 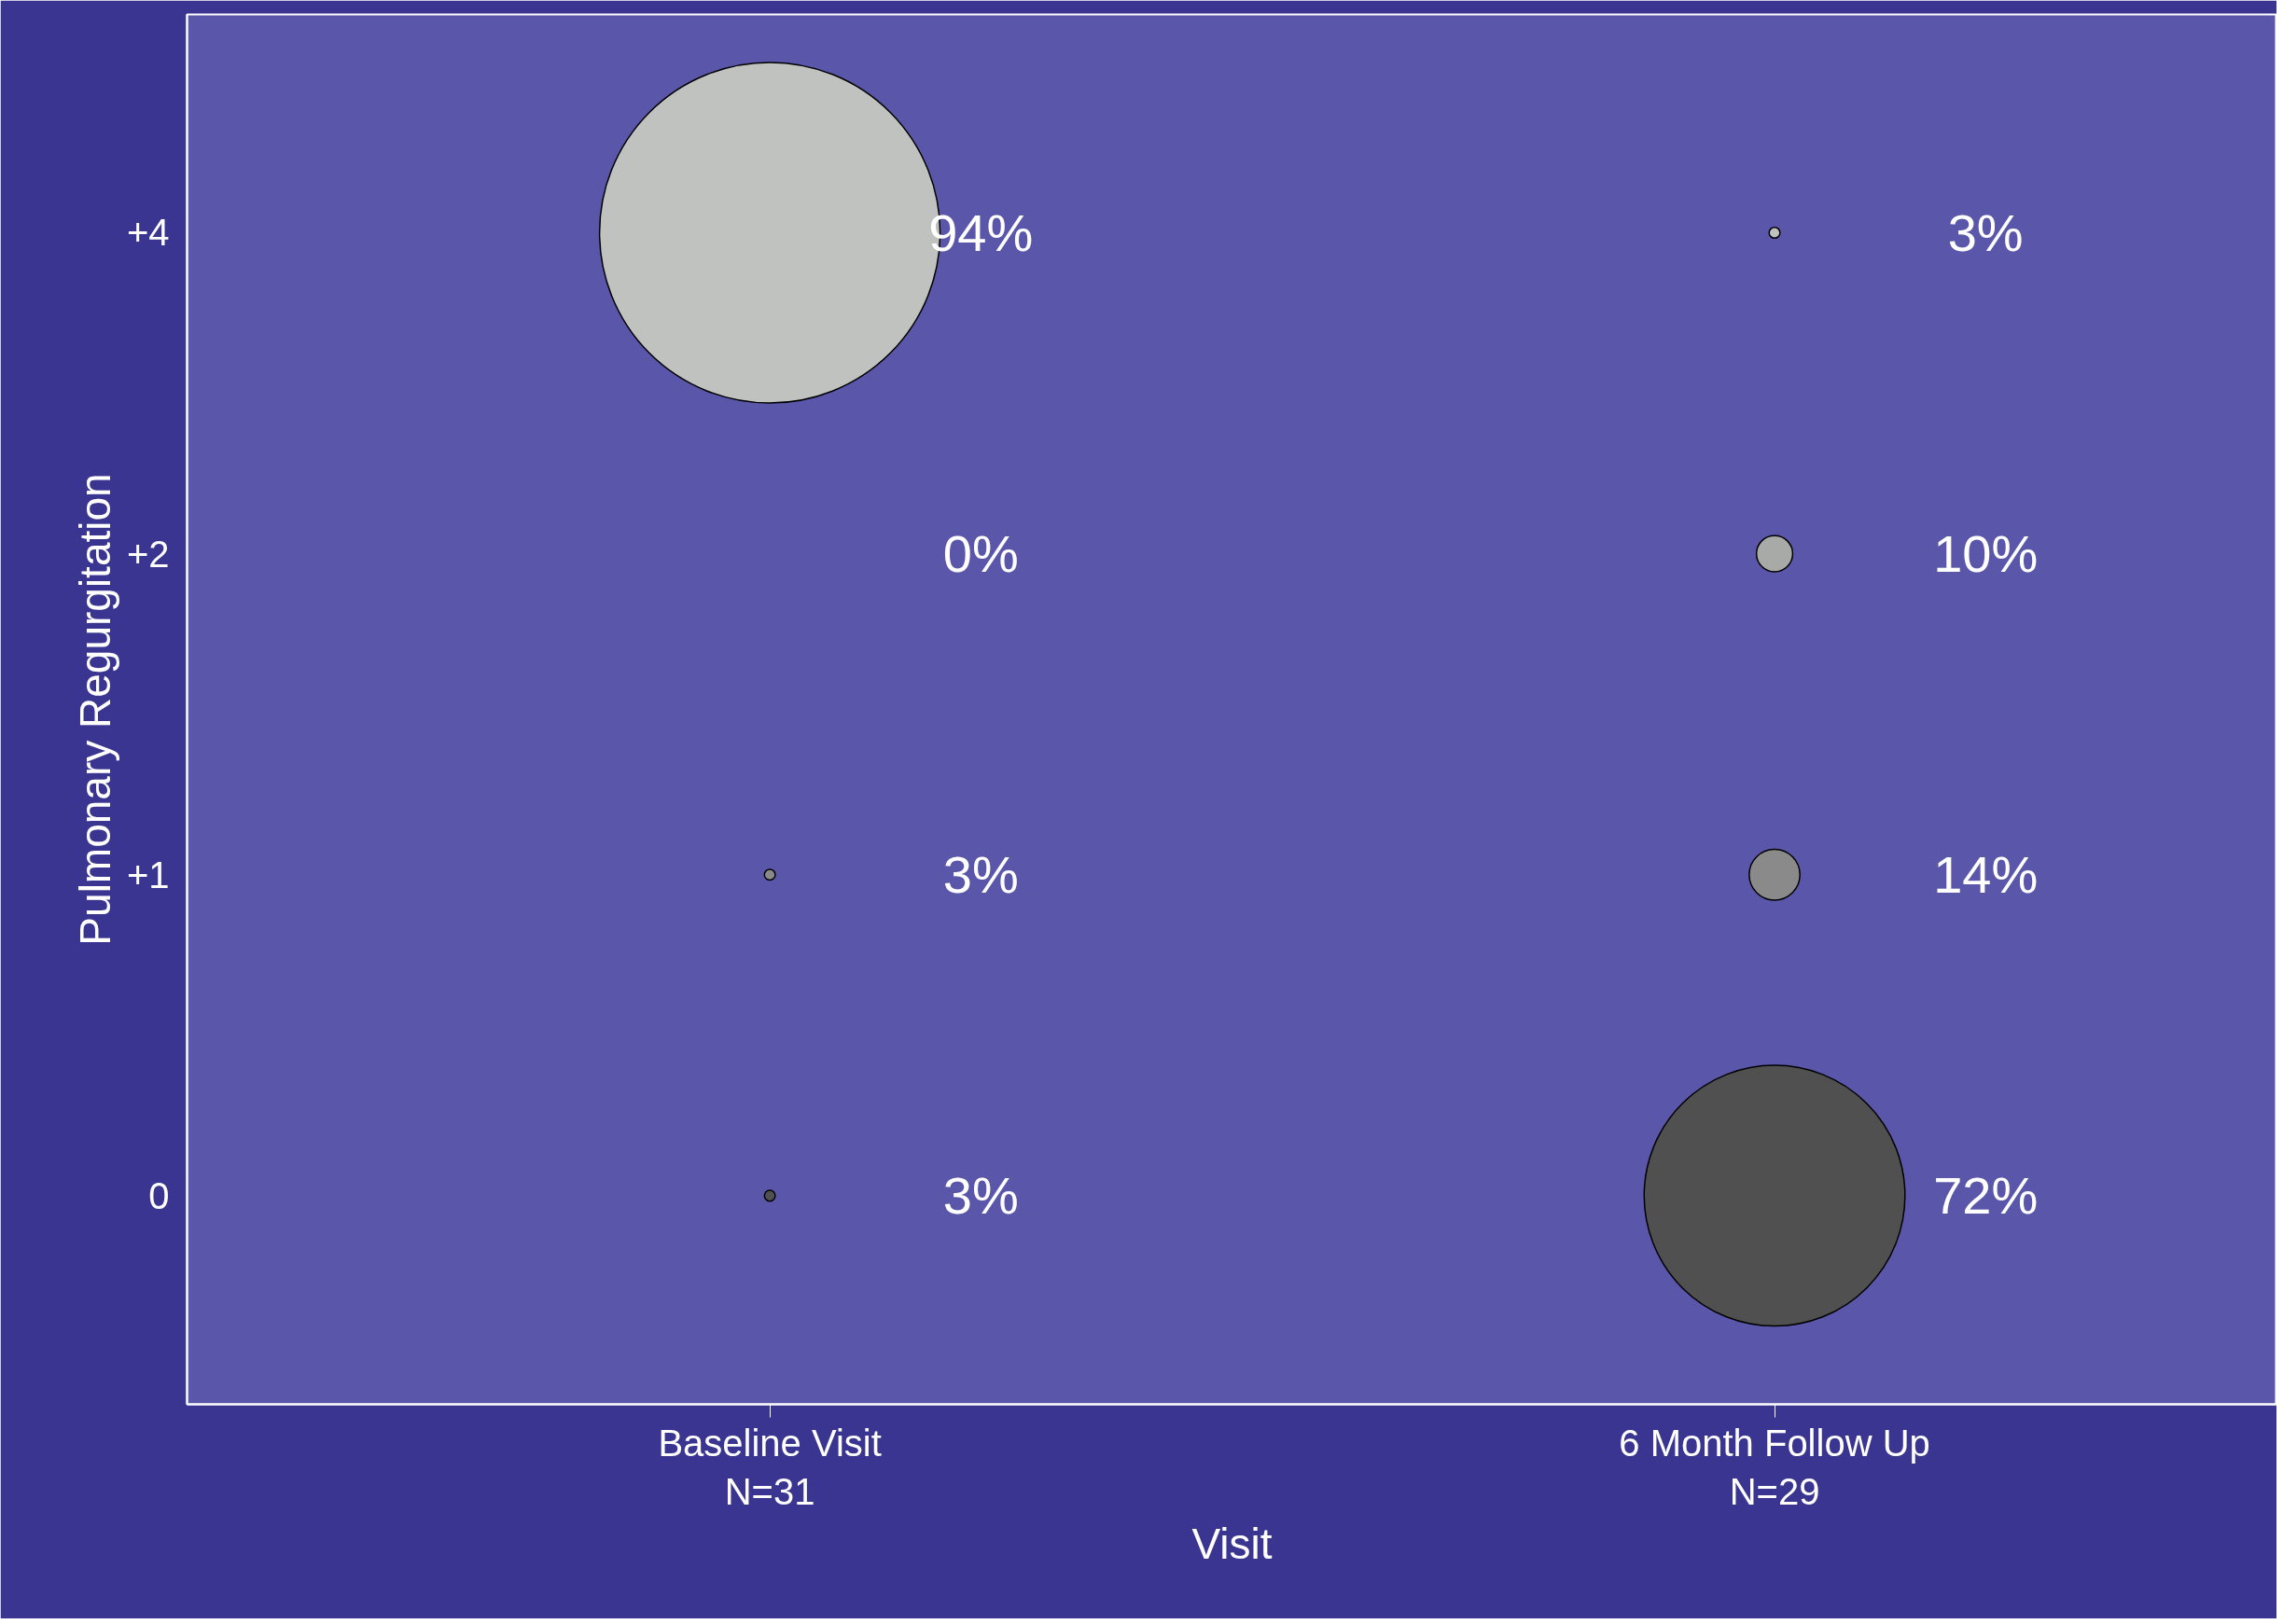 What do you see at coordinates (1774, 1467) in the screenshot?
I see `category-label: 6 Month Follow Up N=29` at bounding box center [1774, 1467].